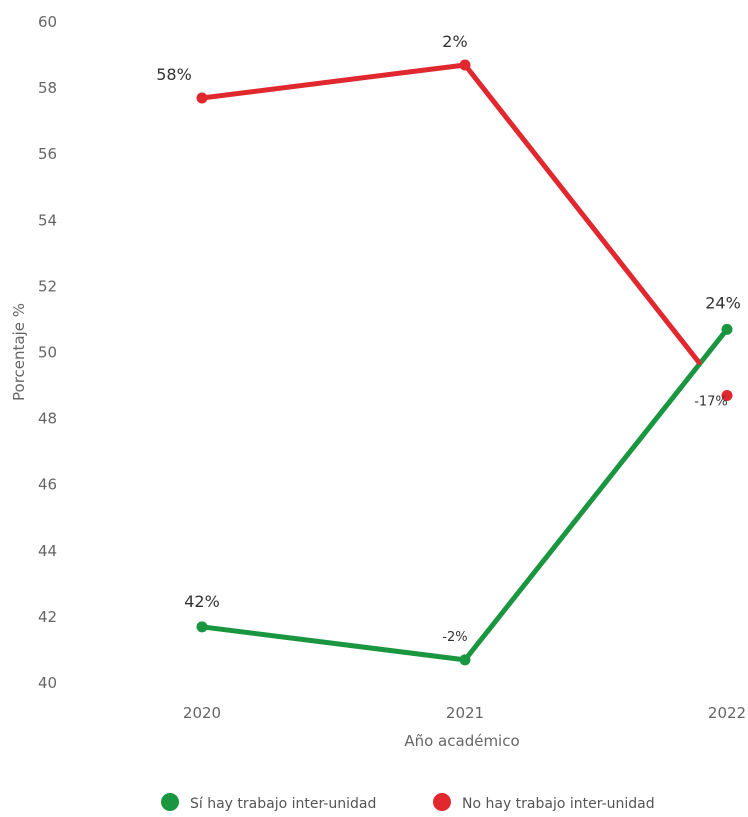 Image resolution: width=748 pixels, height=817 pixels. I want to click on y-tick-label: 50, so click(47, 353).